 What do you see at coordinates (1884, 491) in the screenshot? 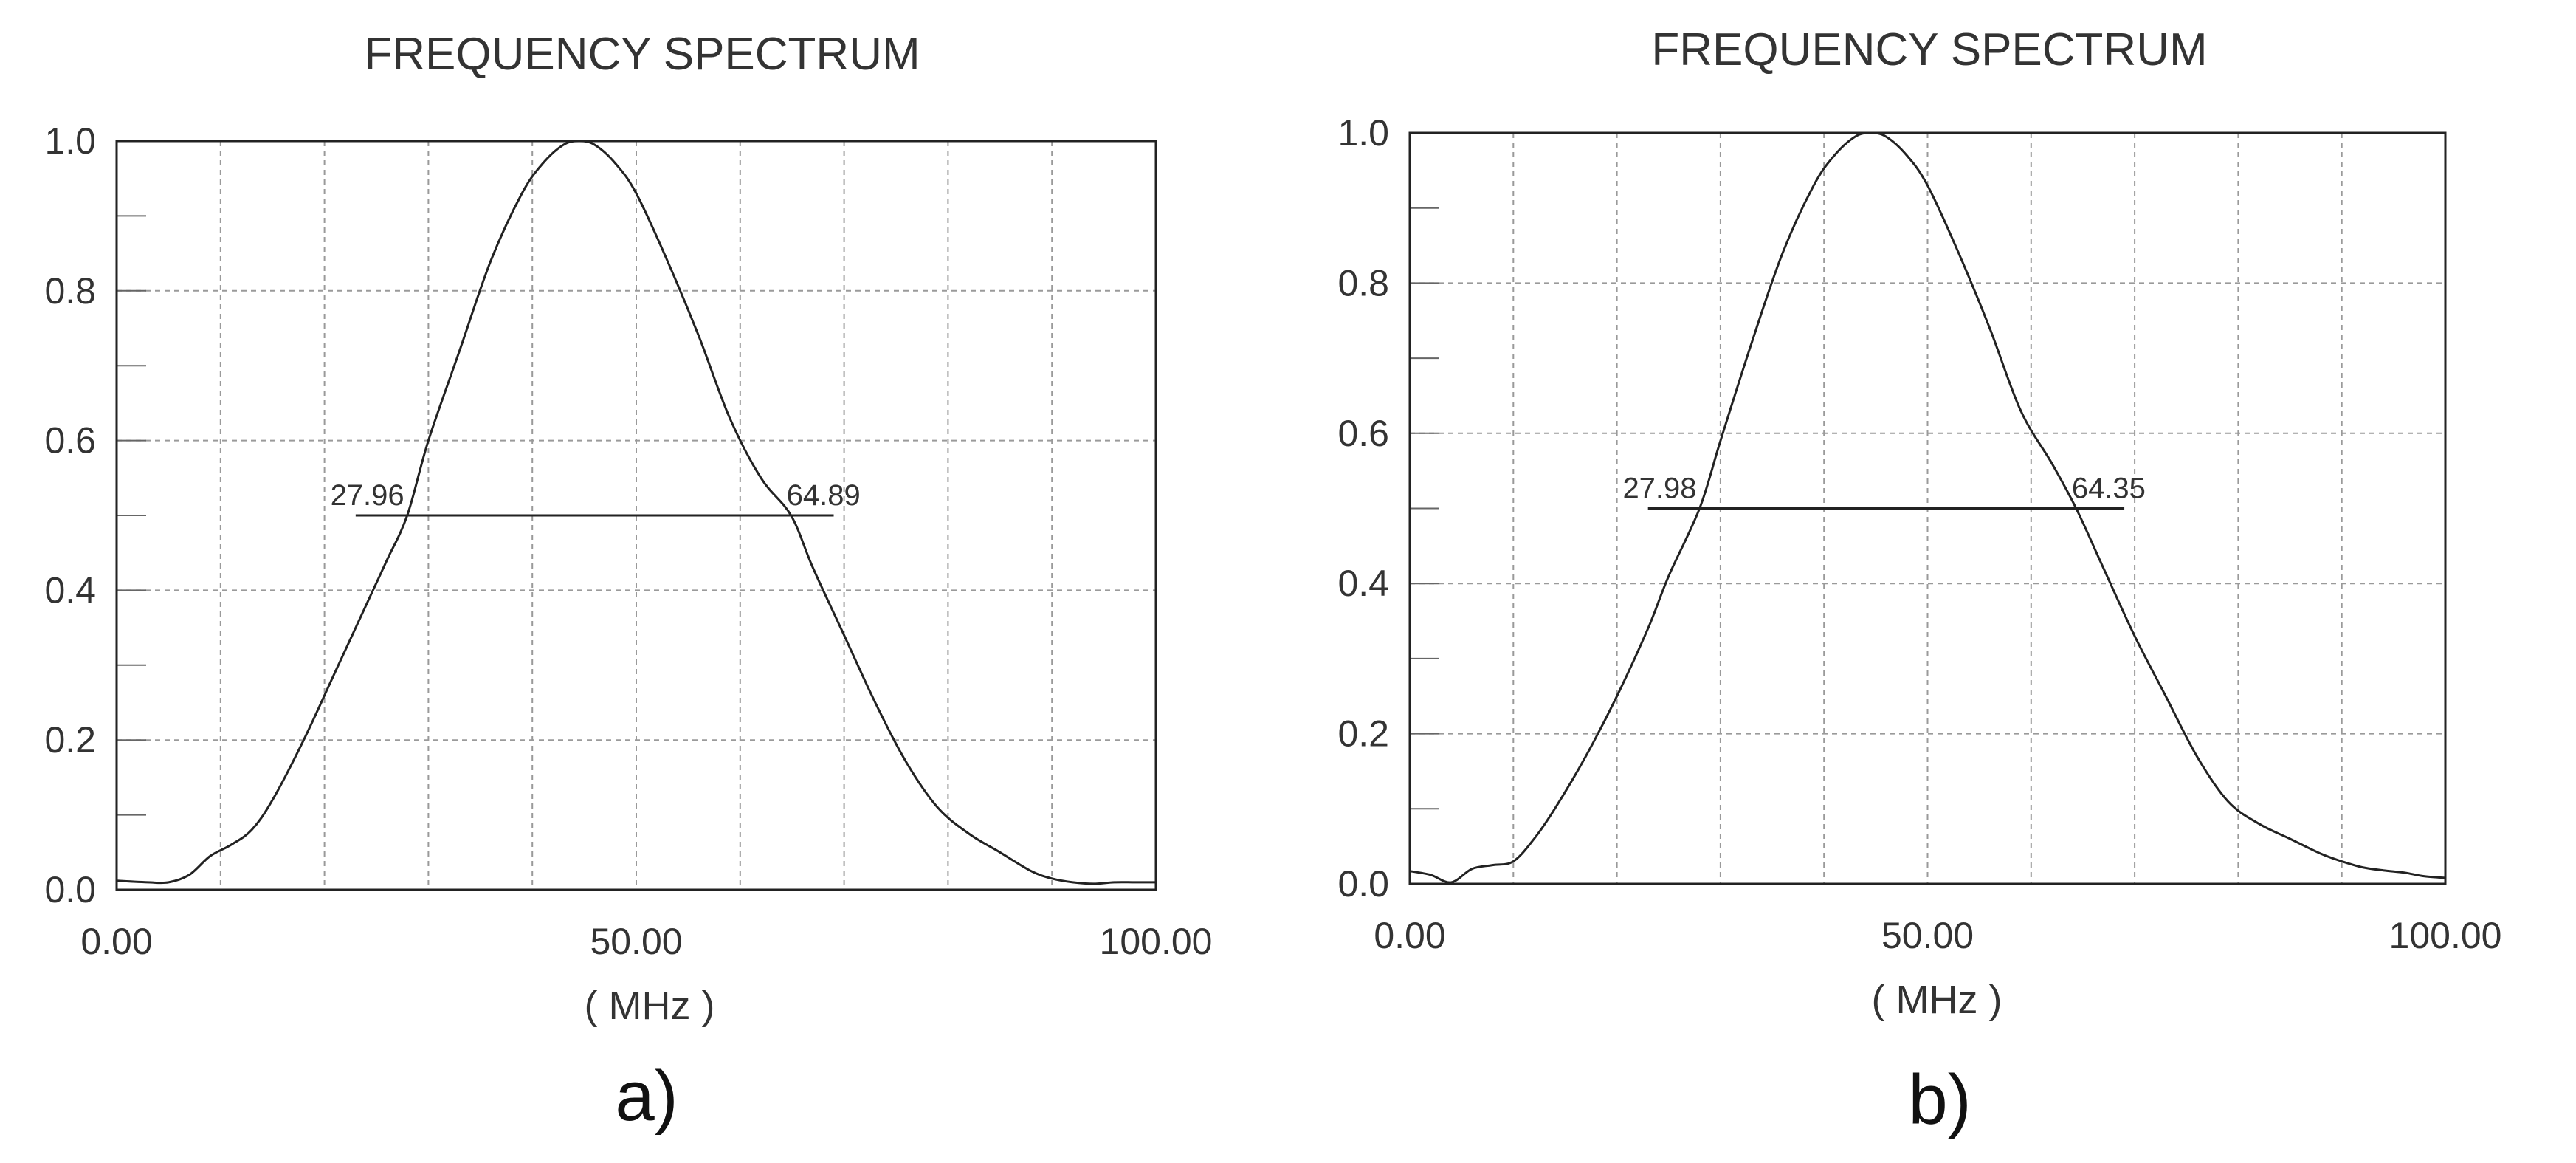
I see `half-maximum-layer: 27.98 64.35` at bounding box center [1884, 491].